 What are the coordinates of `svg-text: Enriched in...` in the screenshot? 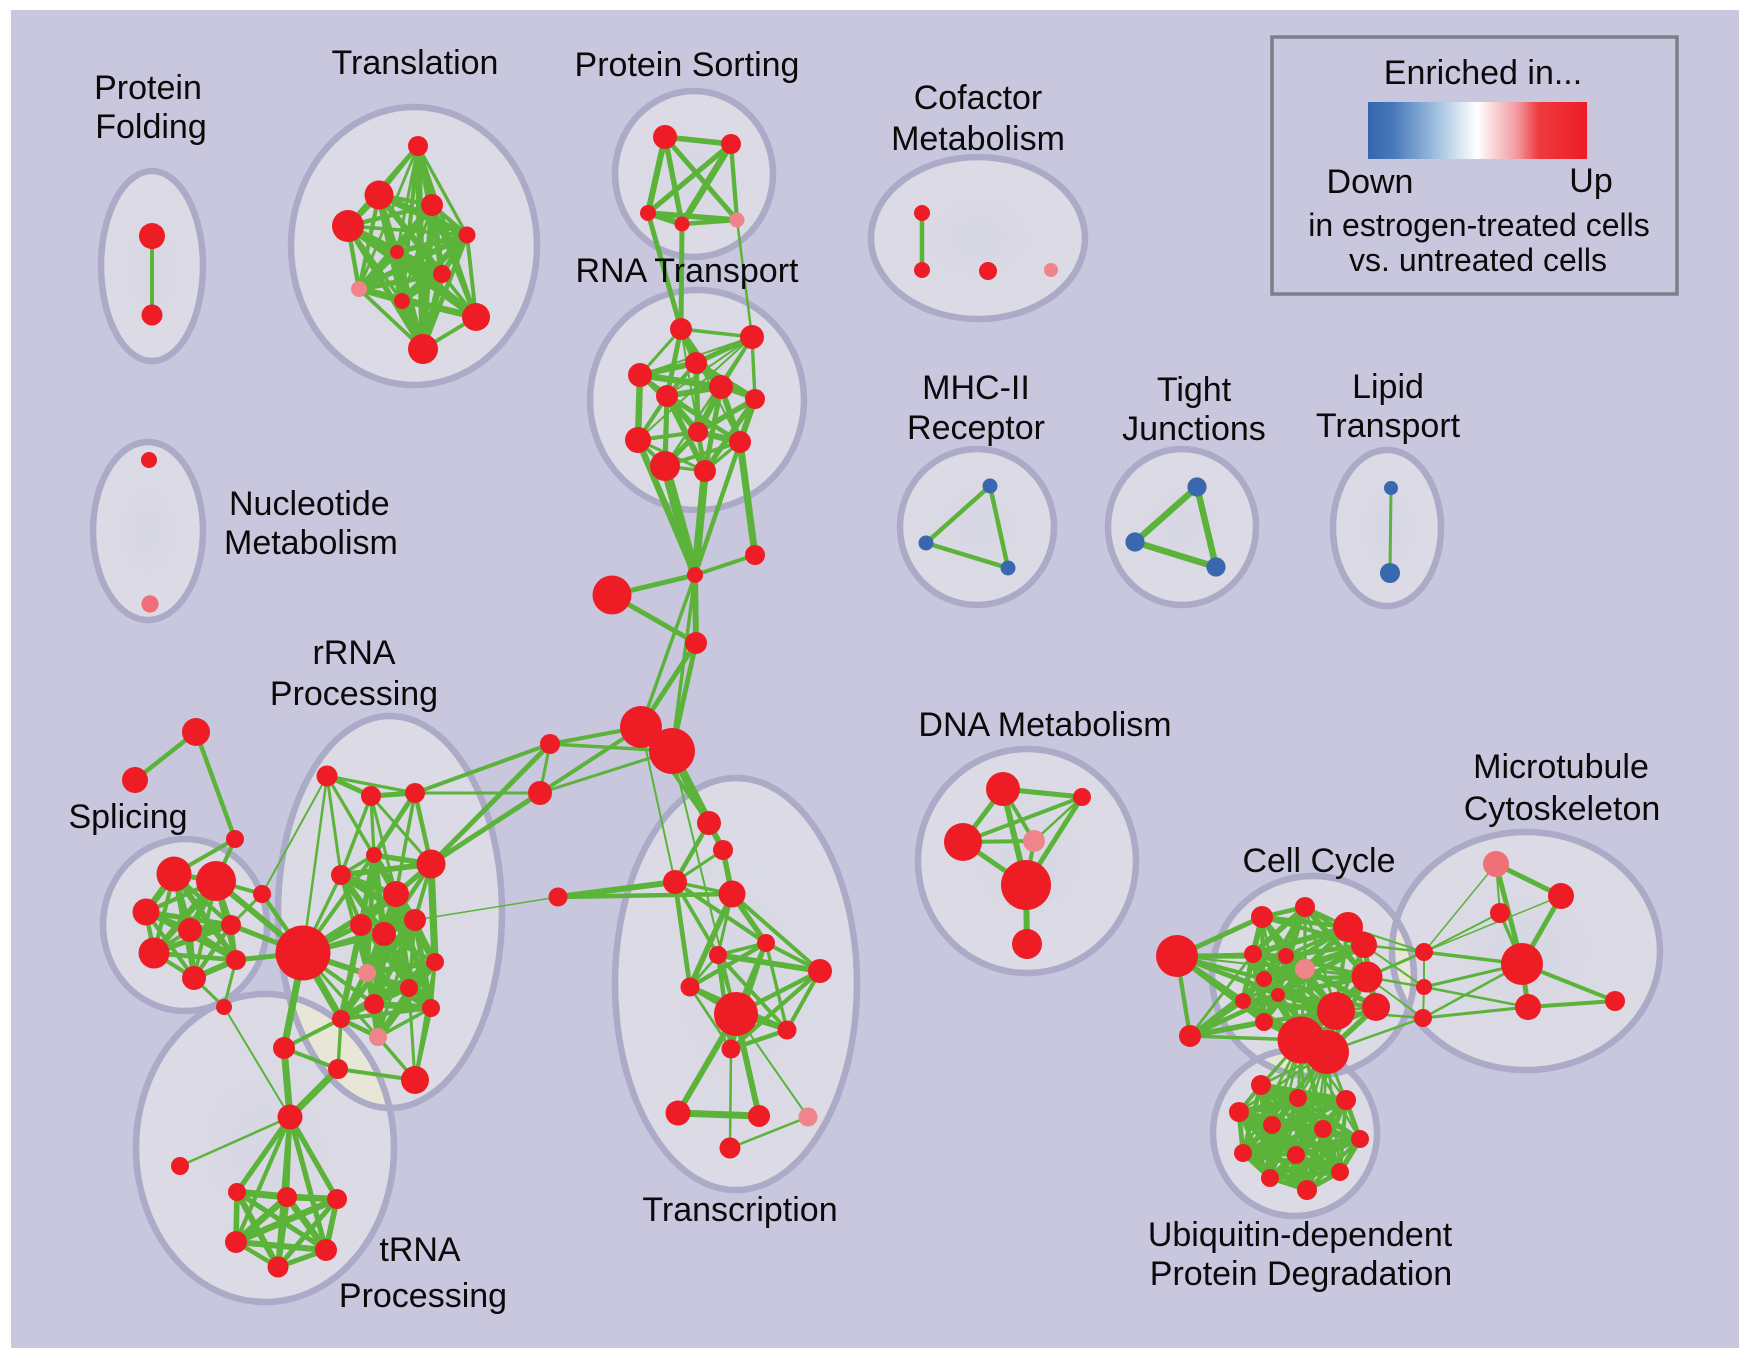 It's located at (1483, 73).